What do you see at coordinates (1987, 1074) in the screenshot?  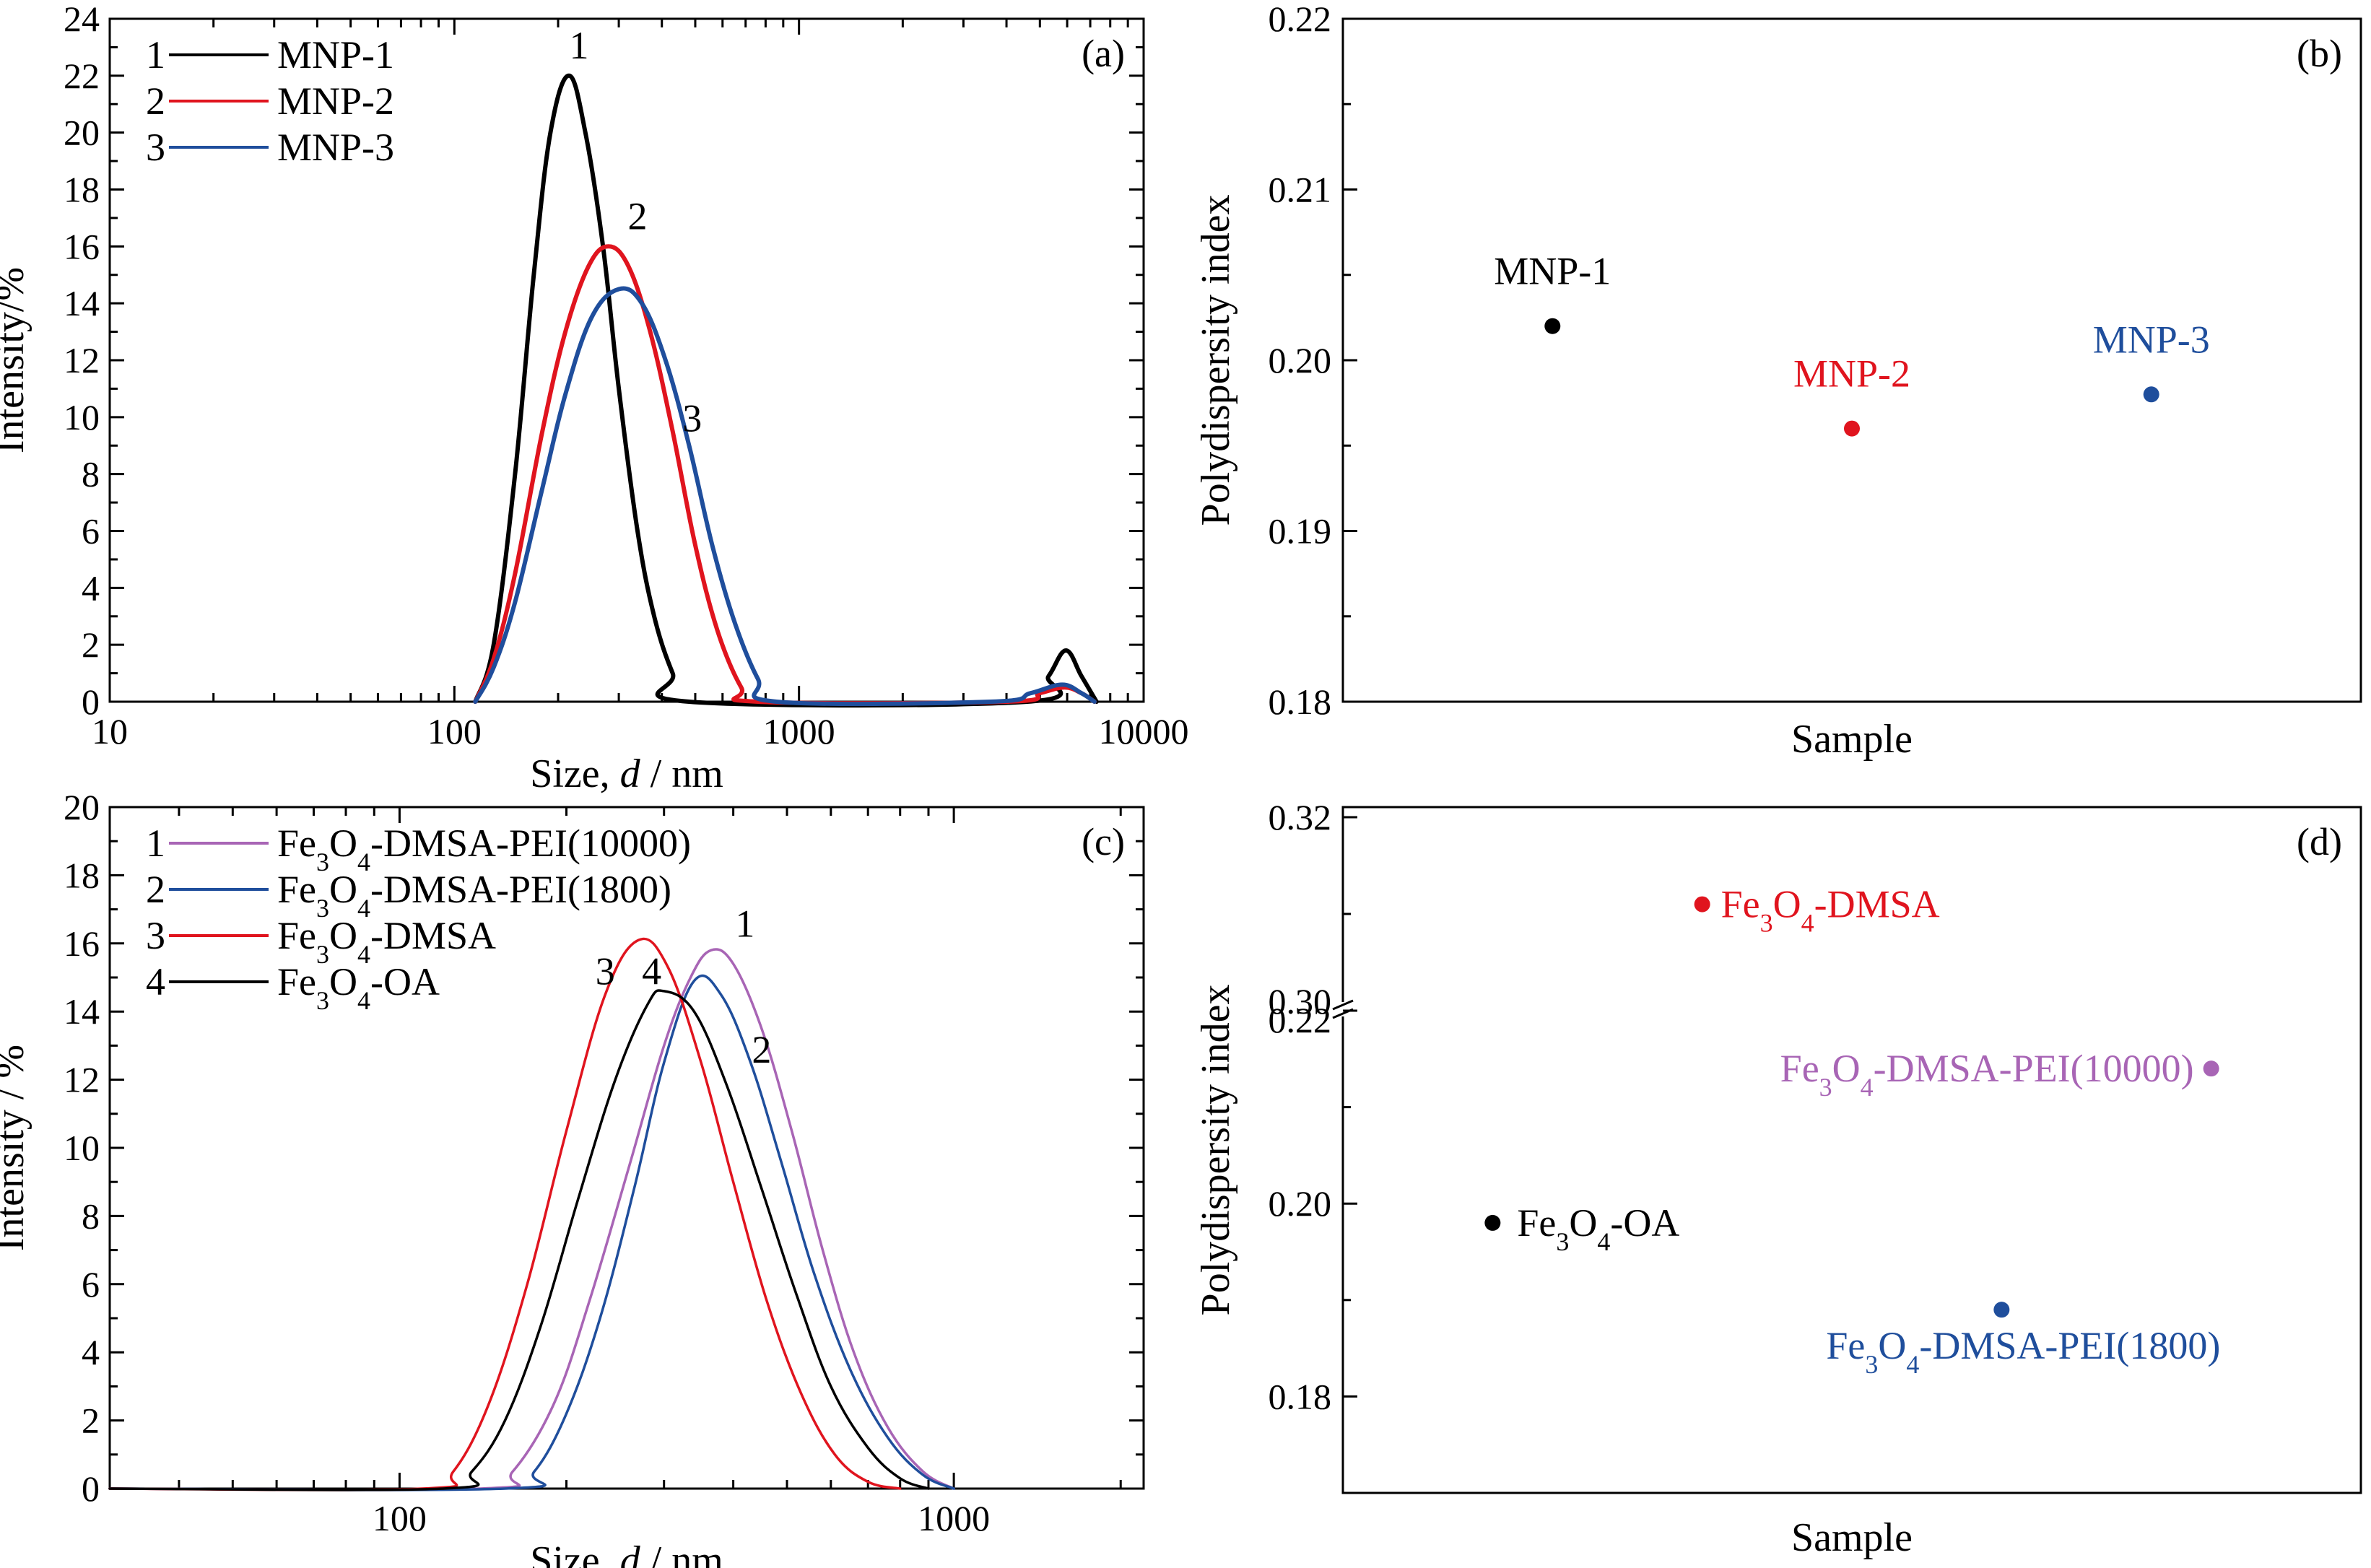 I see `point-label: Fe3O4-DMSA-PEI(10000)` at bounding box center [1987, 1074].